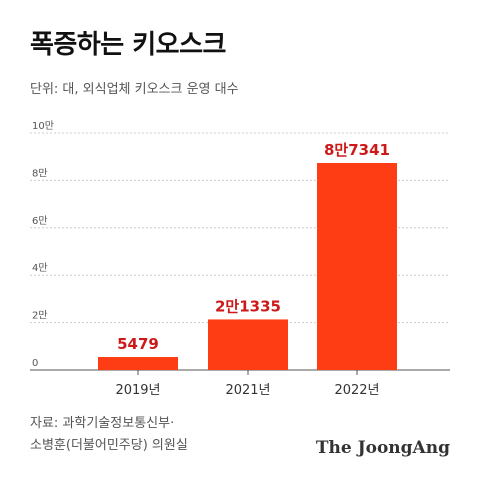  What do you see at coordinates (102, 423) in the screenshot?
I see `source-line-1: 자료: 과학기술정보통신부·` at bounding box center [102, 423].